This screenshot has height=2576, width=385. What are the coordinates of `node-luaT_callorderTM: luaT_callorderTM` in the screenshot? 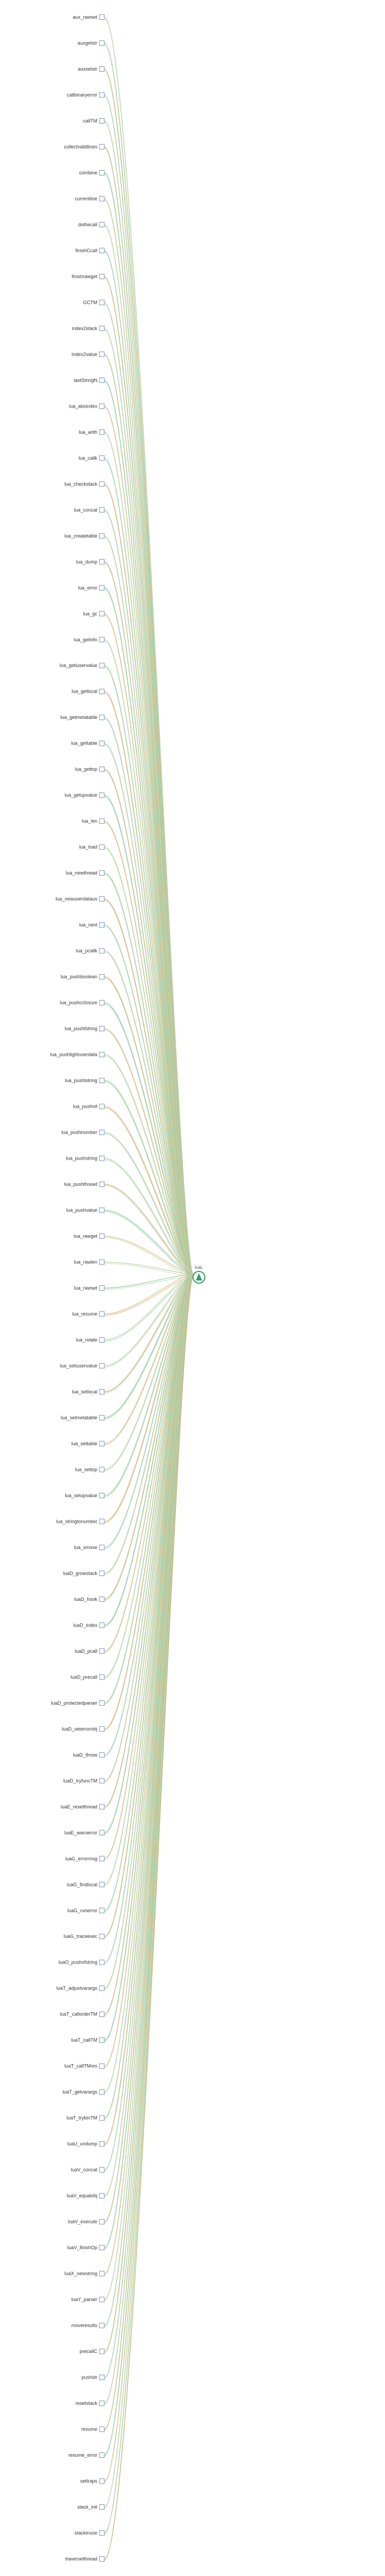 It's located at (82, 2014).